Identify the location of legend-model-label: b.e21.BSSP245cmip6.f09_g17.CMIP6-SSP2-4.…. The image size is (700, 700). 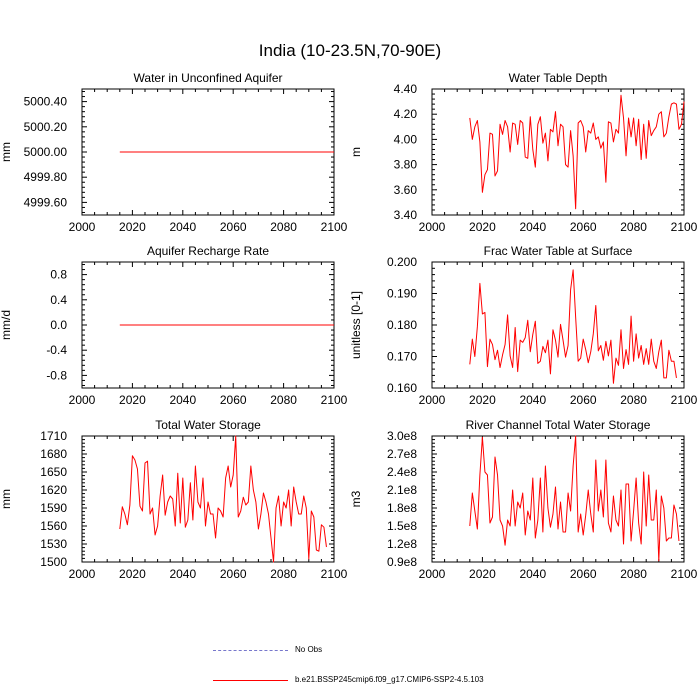
(389, 679).